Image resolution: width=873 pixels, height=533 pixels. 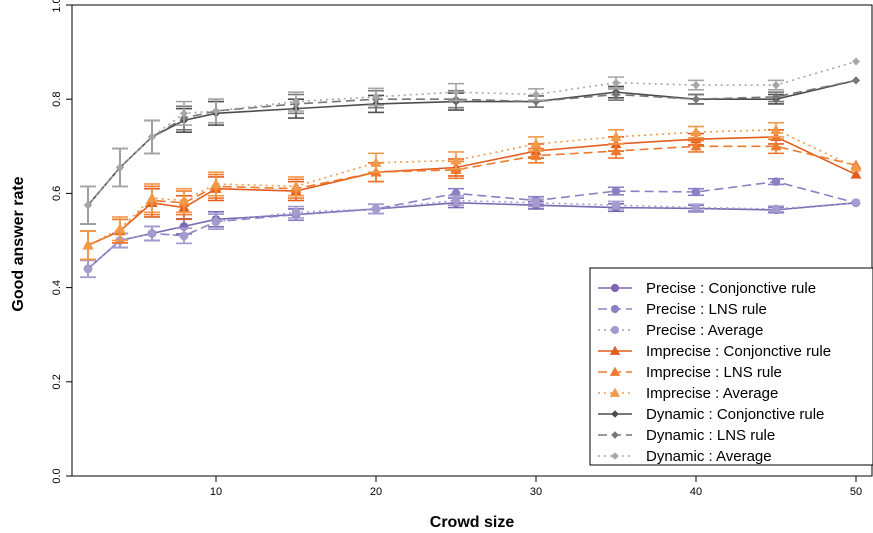 I want to click on legend-label: Dynamic : LNS rule, so click(x=710, y=435).